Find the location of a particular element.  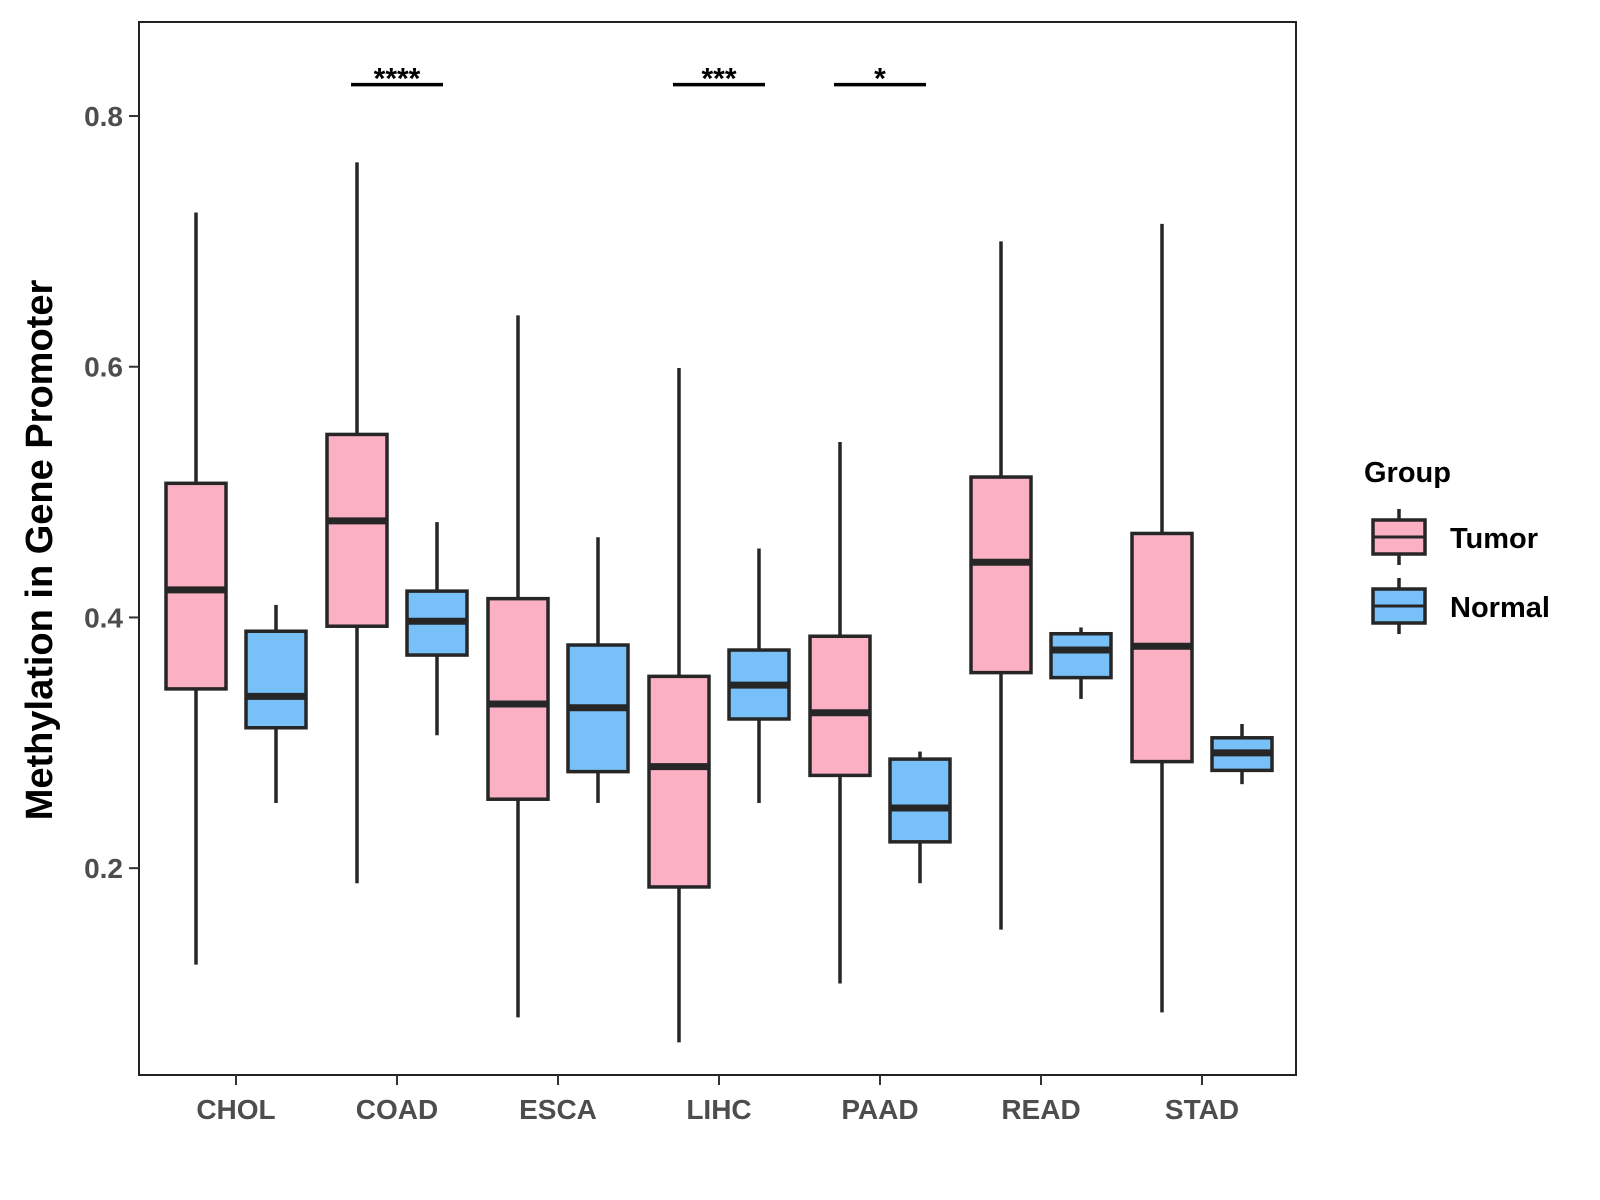

legend-label: Tumor is located at coordinates (1494, 539).